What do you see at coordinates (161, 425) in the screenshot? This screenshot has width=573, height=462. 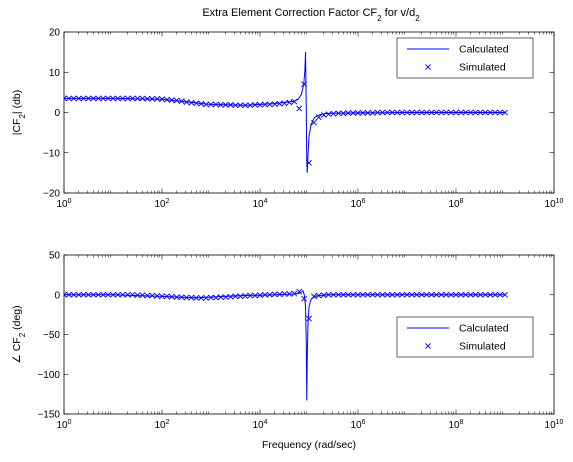 I see `x-tick-label: 10²` at bounding box center [161, 425].